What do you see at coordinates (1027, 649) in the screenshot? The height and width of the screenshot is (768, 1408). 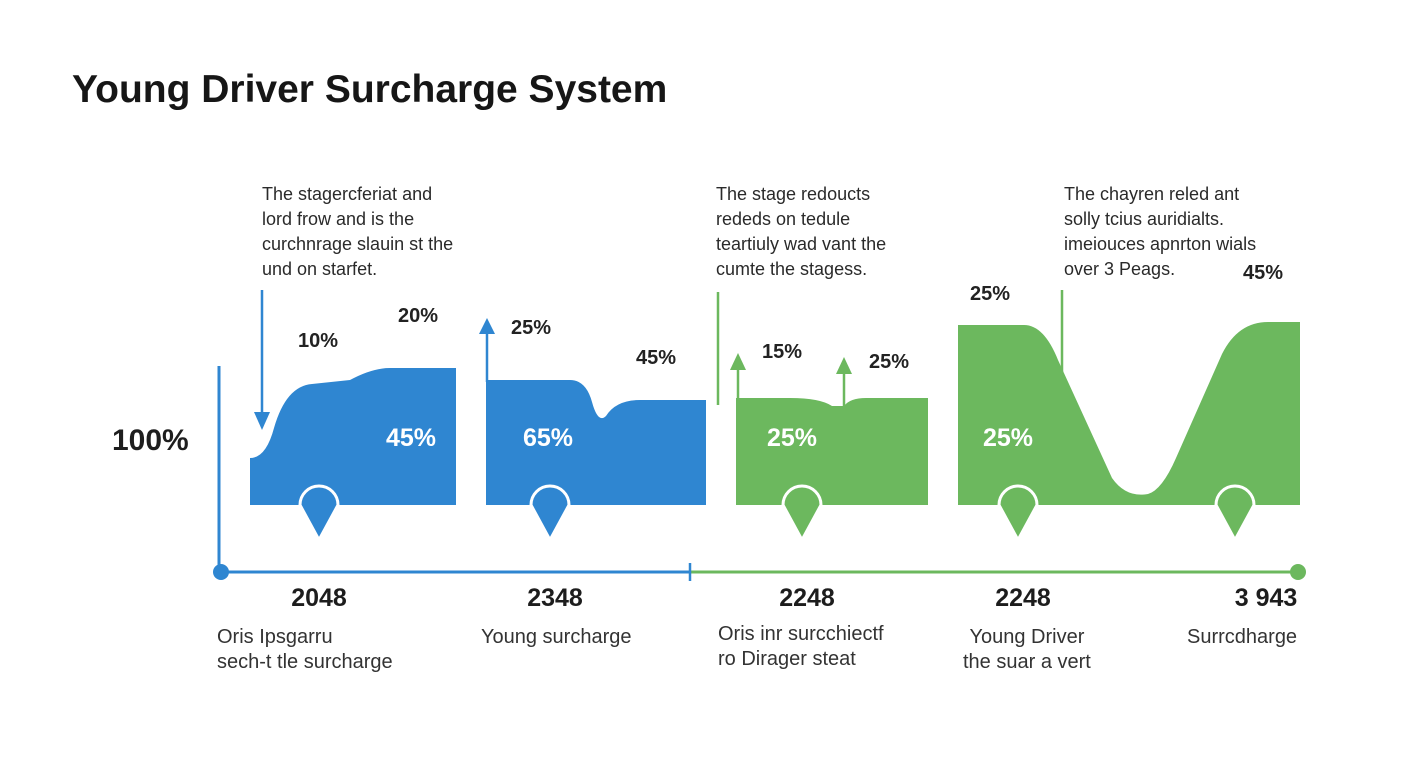 I see `stage-4-caption: Young Driver the suar a vert` at bounding box center [1027, 649].